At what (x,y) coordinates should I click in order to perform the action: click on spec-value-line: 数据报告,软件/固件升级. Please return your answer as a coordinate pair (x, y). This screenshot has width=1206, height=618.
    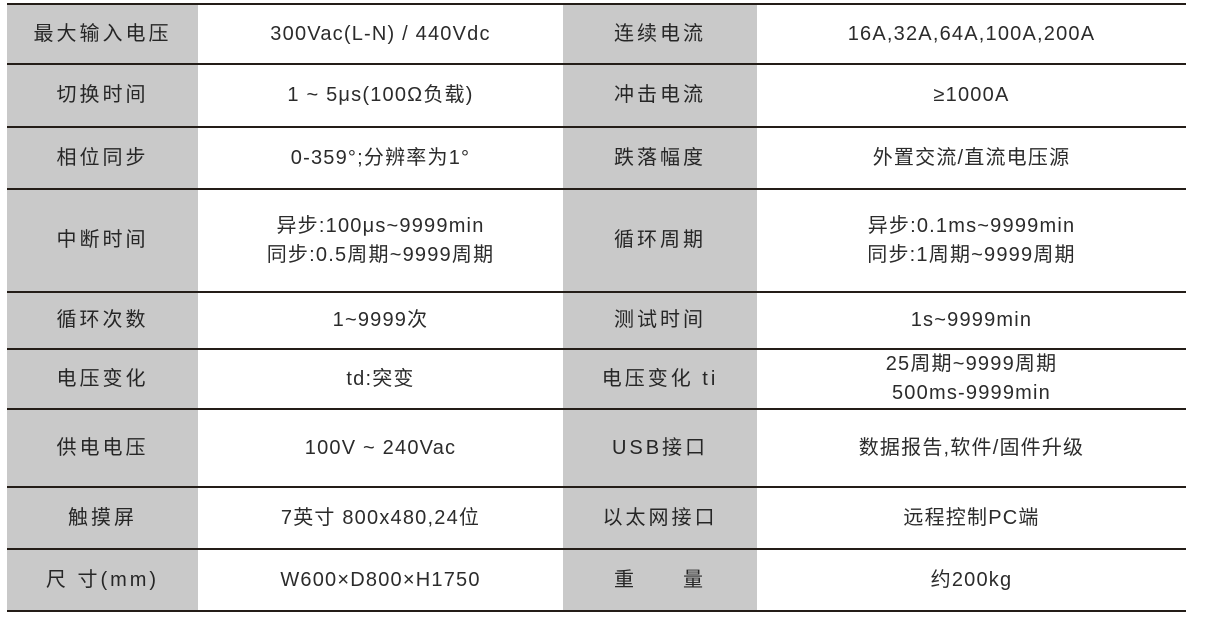
    Looking at the image, I should click on (971, 447).